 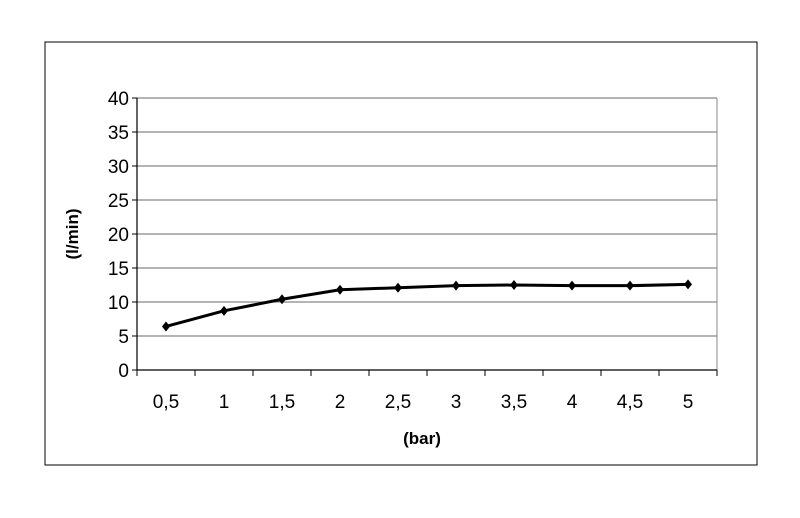 What do you see at coordinates (118, 269) in the screenshot?
I see `y-tick-label: 15` at bounding box center [118, 269].